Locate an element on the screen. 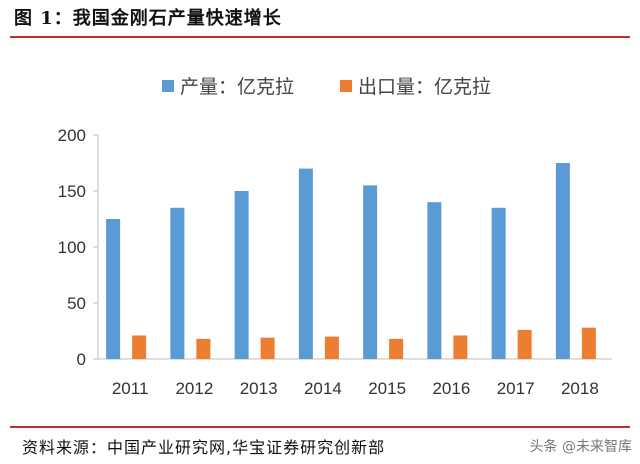 The width and height of the screenshot is (640, 464). x-tick-label: 2013 is located at coordinates (259, 388).